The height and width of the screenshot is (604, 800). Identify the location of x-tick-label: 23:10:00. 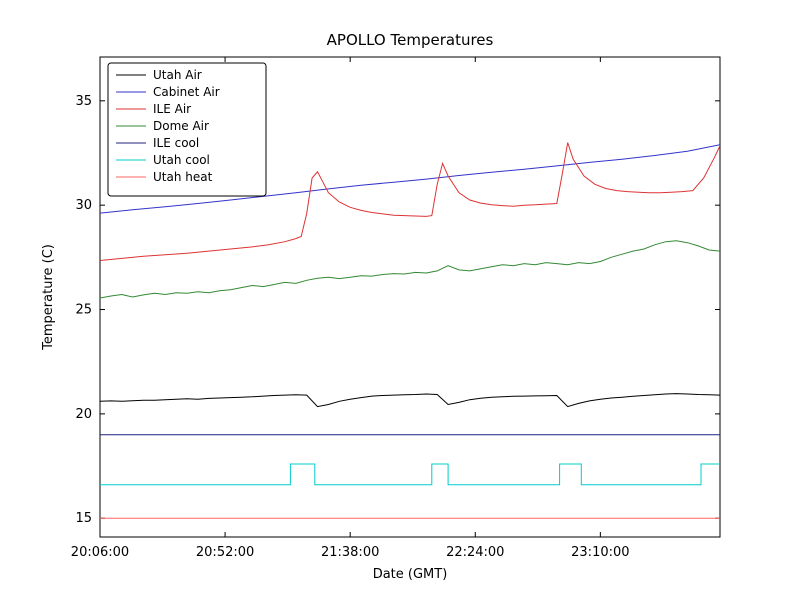
(600, 552).